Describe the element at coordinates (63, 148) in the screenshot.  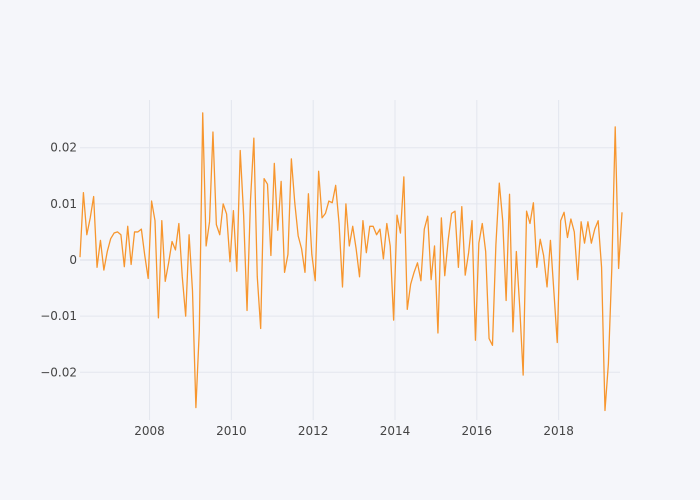
I see `y-tick-label: 0.02` at that location.